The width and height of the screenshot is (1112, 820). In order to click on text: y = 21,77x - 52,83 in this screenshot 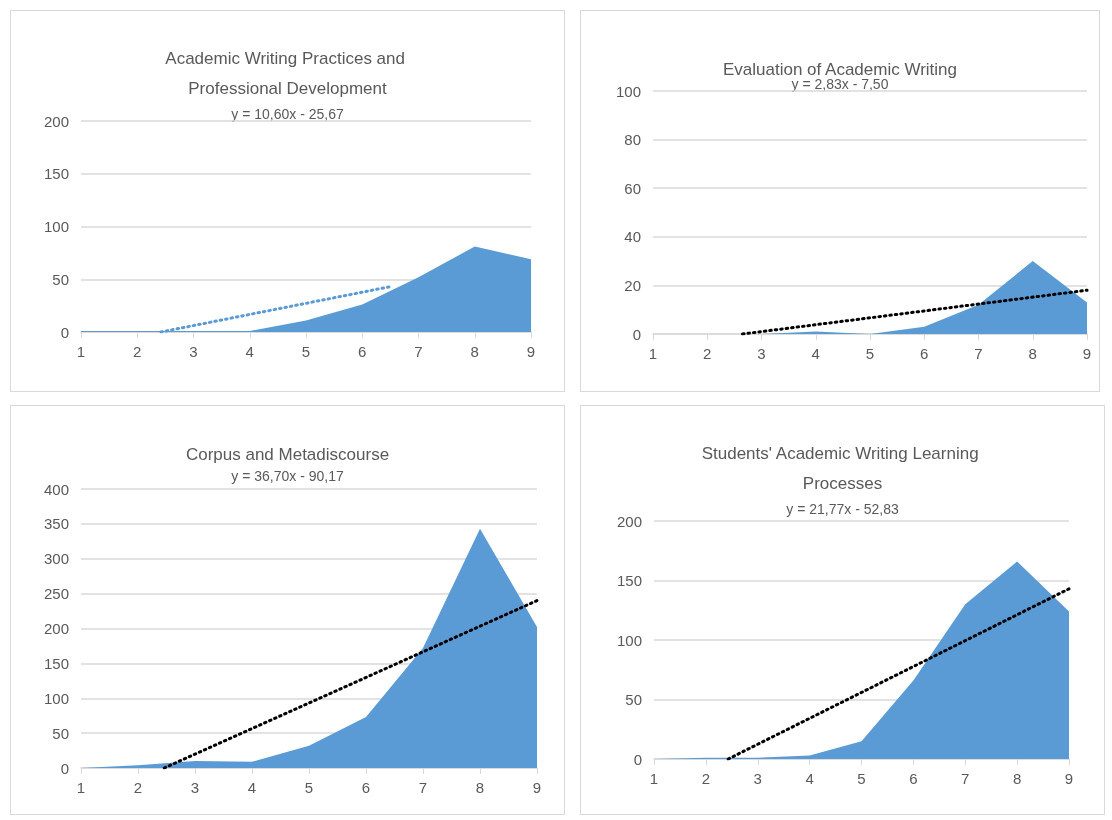, I will do `click(842, 509)`.